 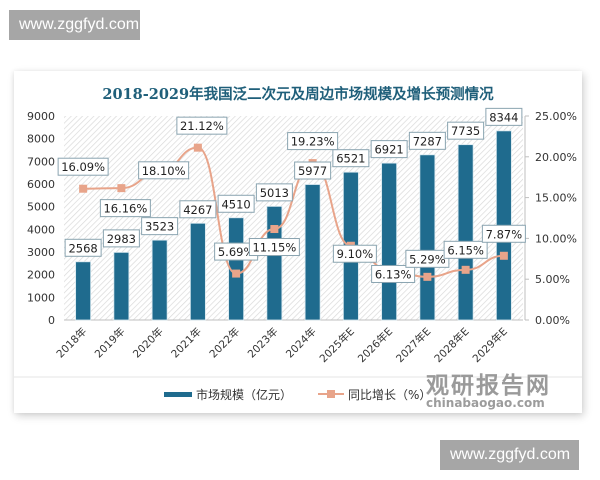 What do you see at coordinates (236, 252) in the screenshot?
I see `growth-value-label: 5.69%` at bounding box center [236, 252].